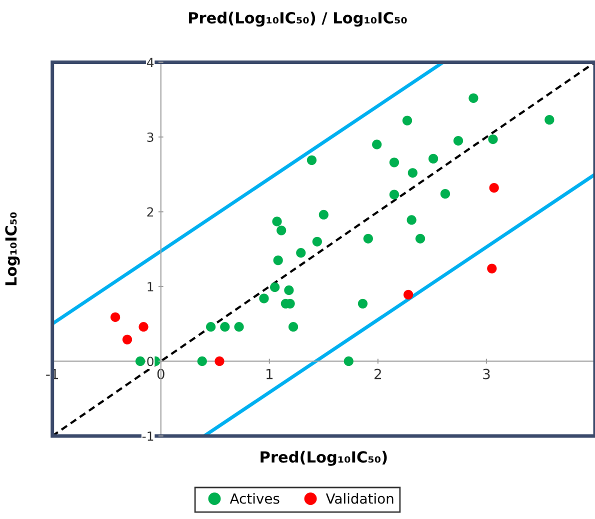 The height and width of the screenshot is (519, 595). What do you see at coordinates (150, 211) in the screenshot?
I see `y-tick-label: 2` at bounding box center [150, 211].